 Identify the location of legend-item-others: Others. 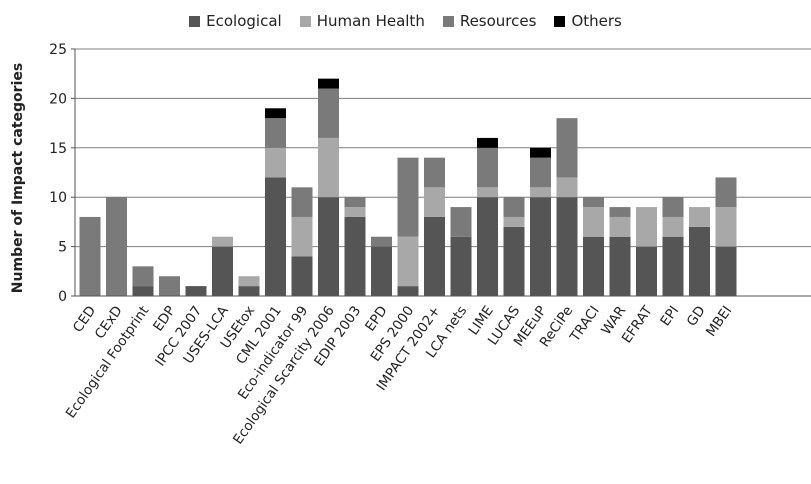
(588, 21).